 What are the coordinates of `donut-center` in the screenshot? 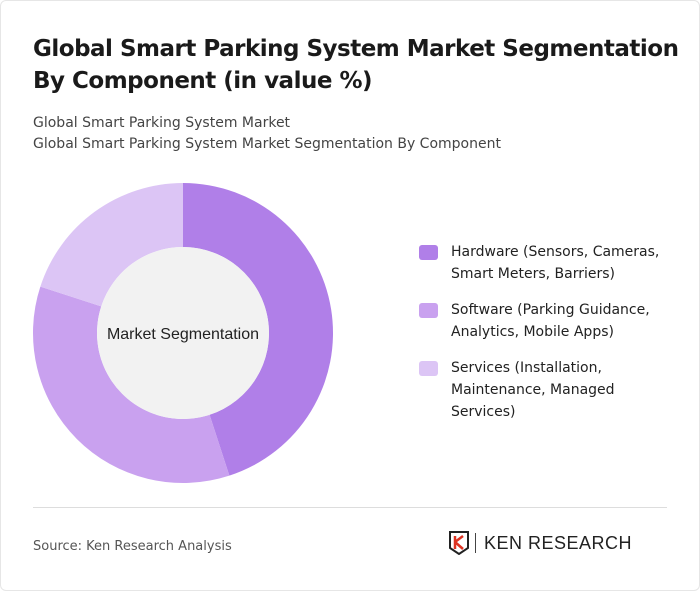 It's located at (183, 333).